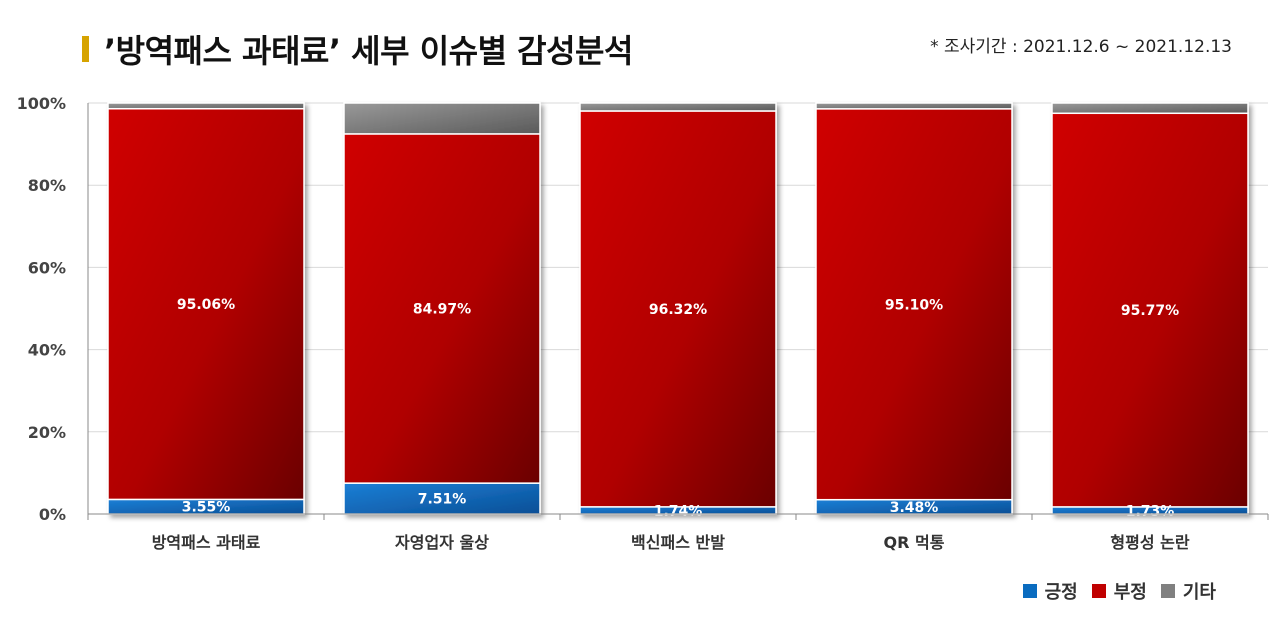 The height and width of the screenshot is (624, 1280). I want to click on data-label: 3.55%, so click(206, 508).